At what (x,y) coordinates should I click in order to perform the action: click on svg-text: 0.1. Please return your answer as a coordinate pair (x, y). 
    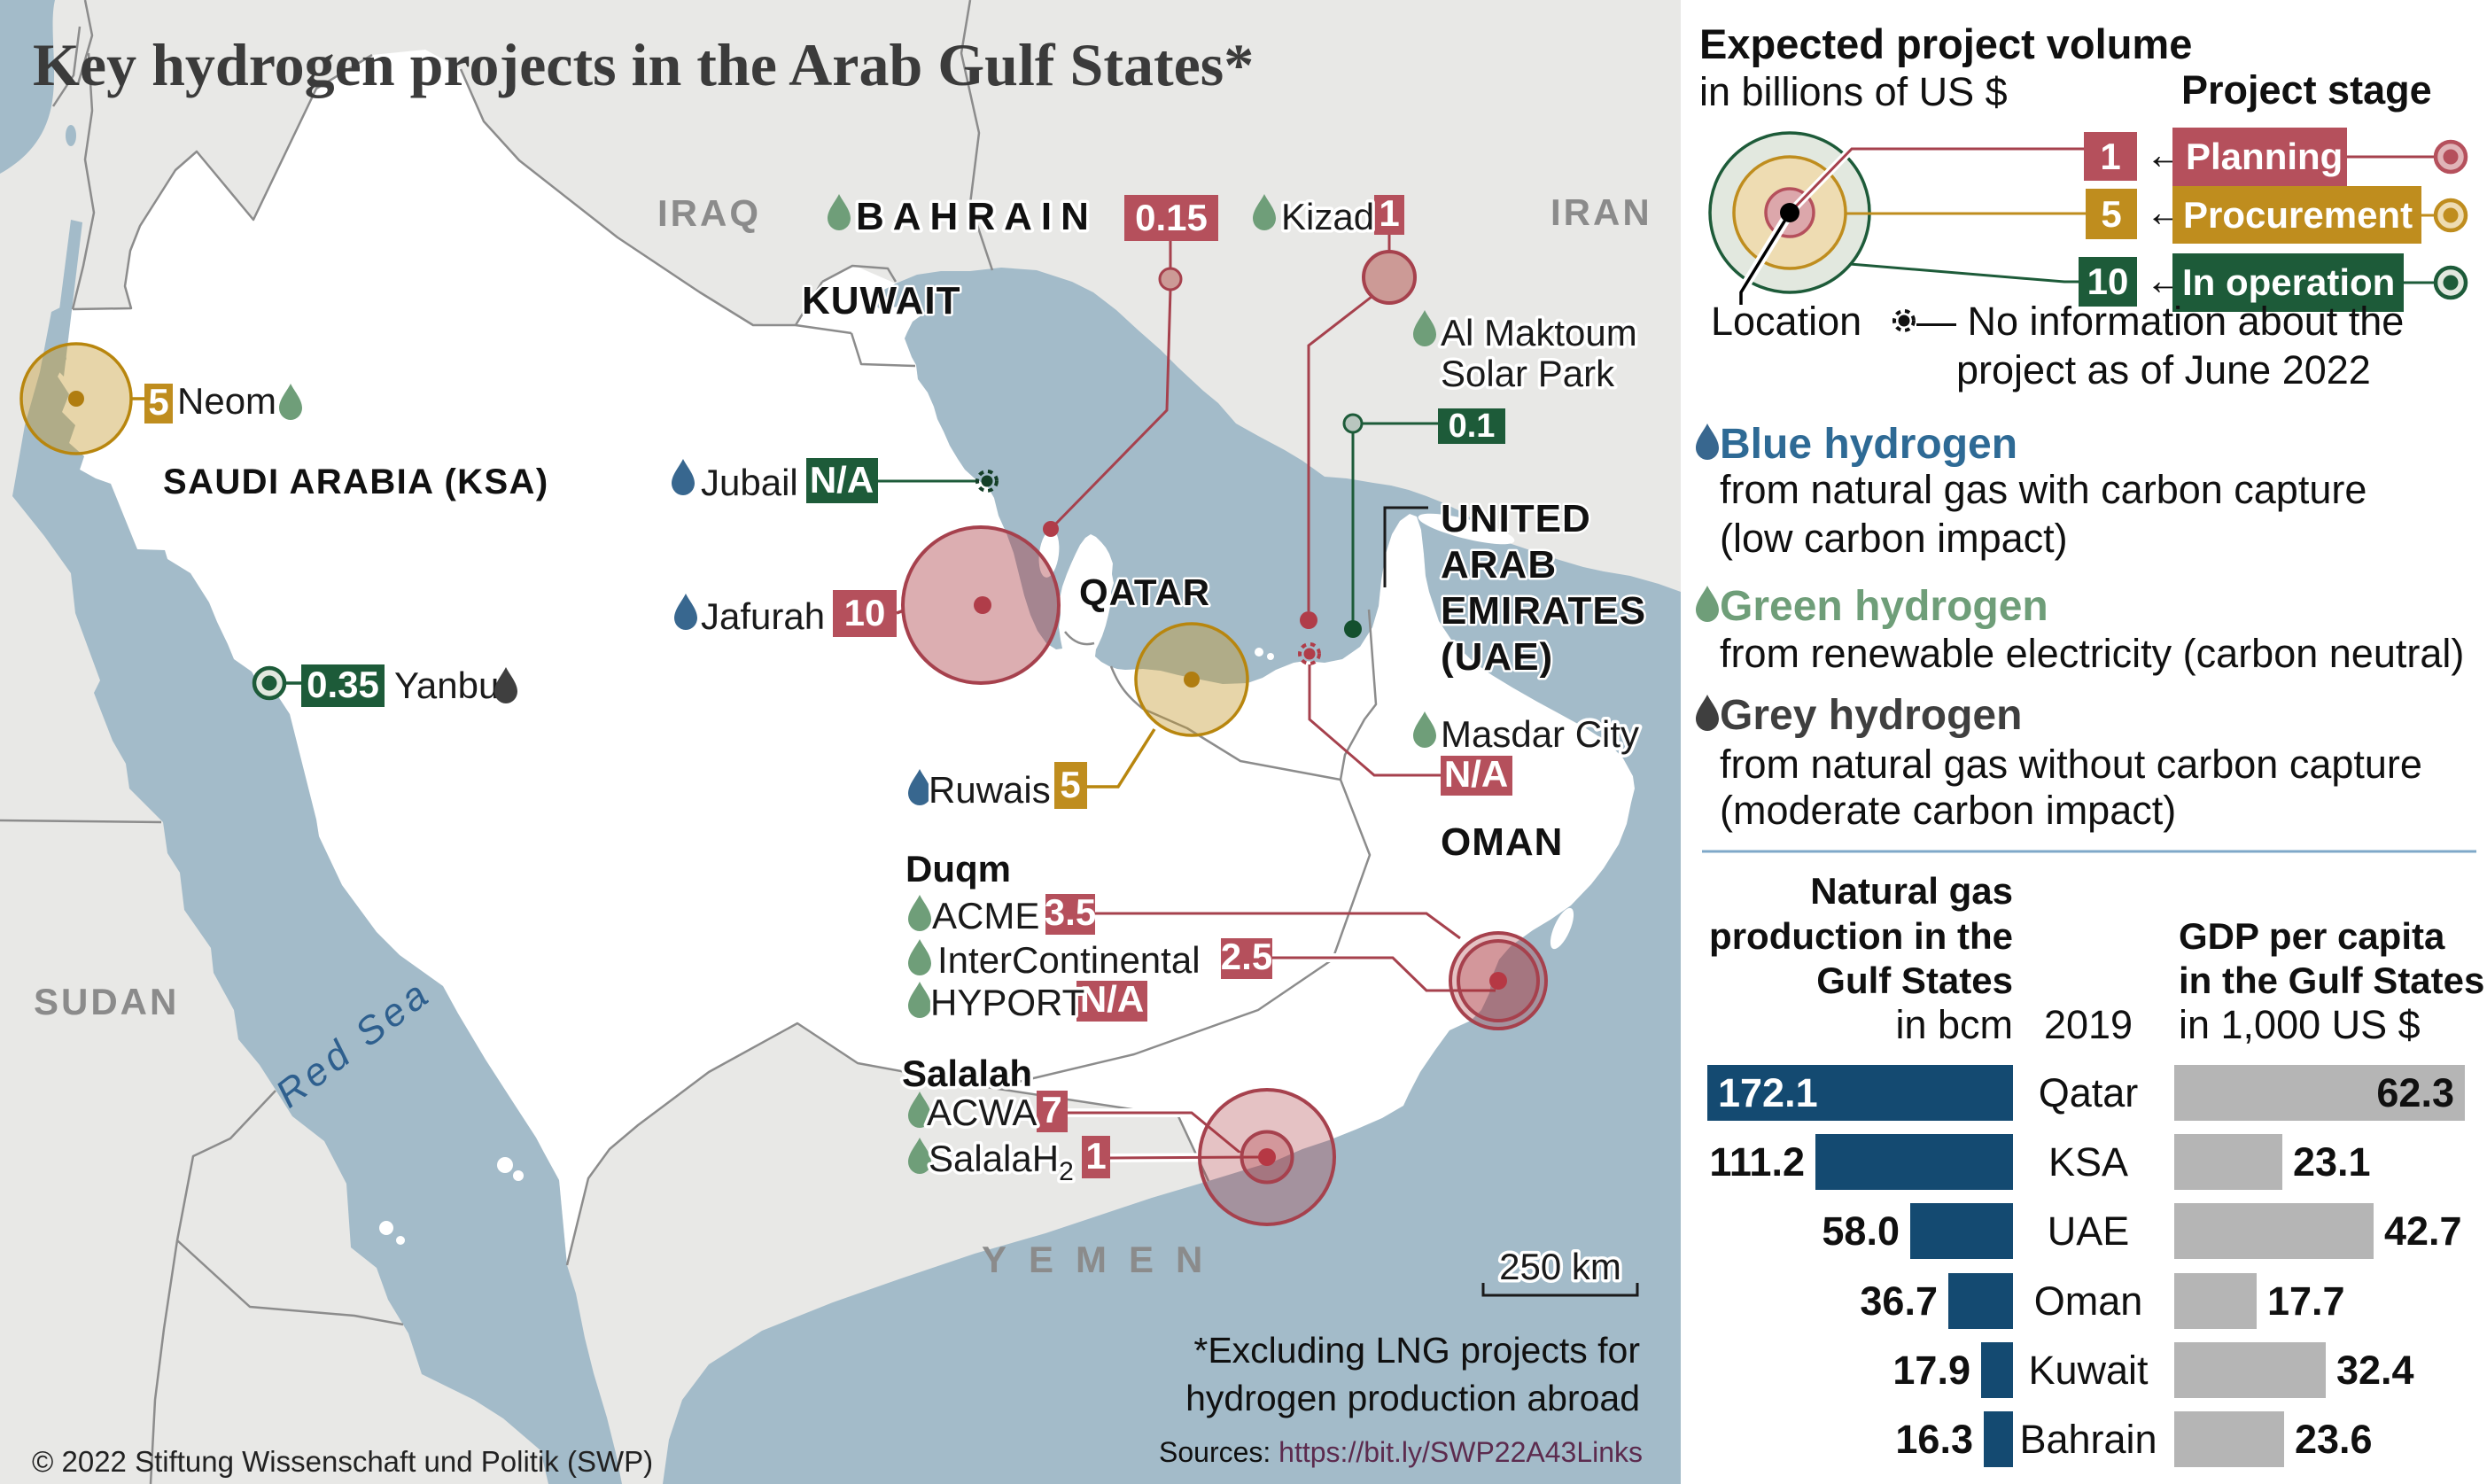
    Looking at the image, I should click on (1472, 426).